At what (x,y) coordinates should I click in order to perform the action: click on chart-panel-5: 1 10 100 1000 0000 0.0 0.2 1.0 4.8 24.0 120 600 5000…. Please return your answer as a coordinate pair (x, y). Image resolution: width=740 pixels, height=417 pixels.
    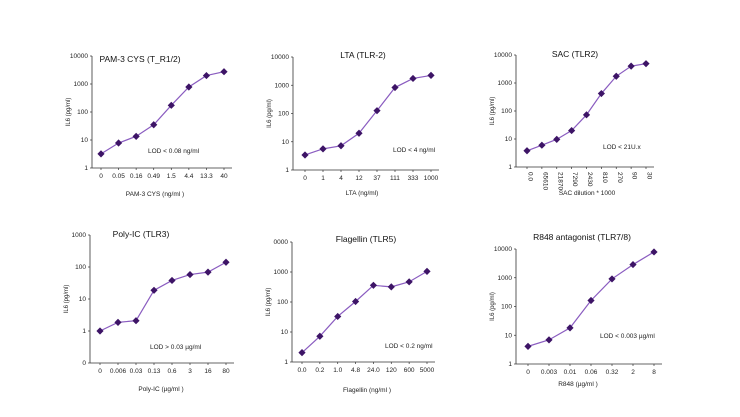
    Looking at the image, I should click on (350, 314).